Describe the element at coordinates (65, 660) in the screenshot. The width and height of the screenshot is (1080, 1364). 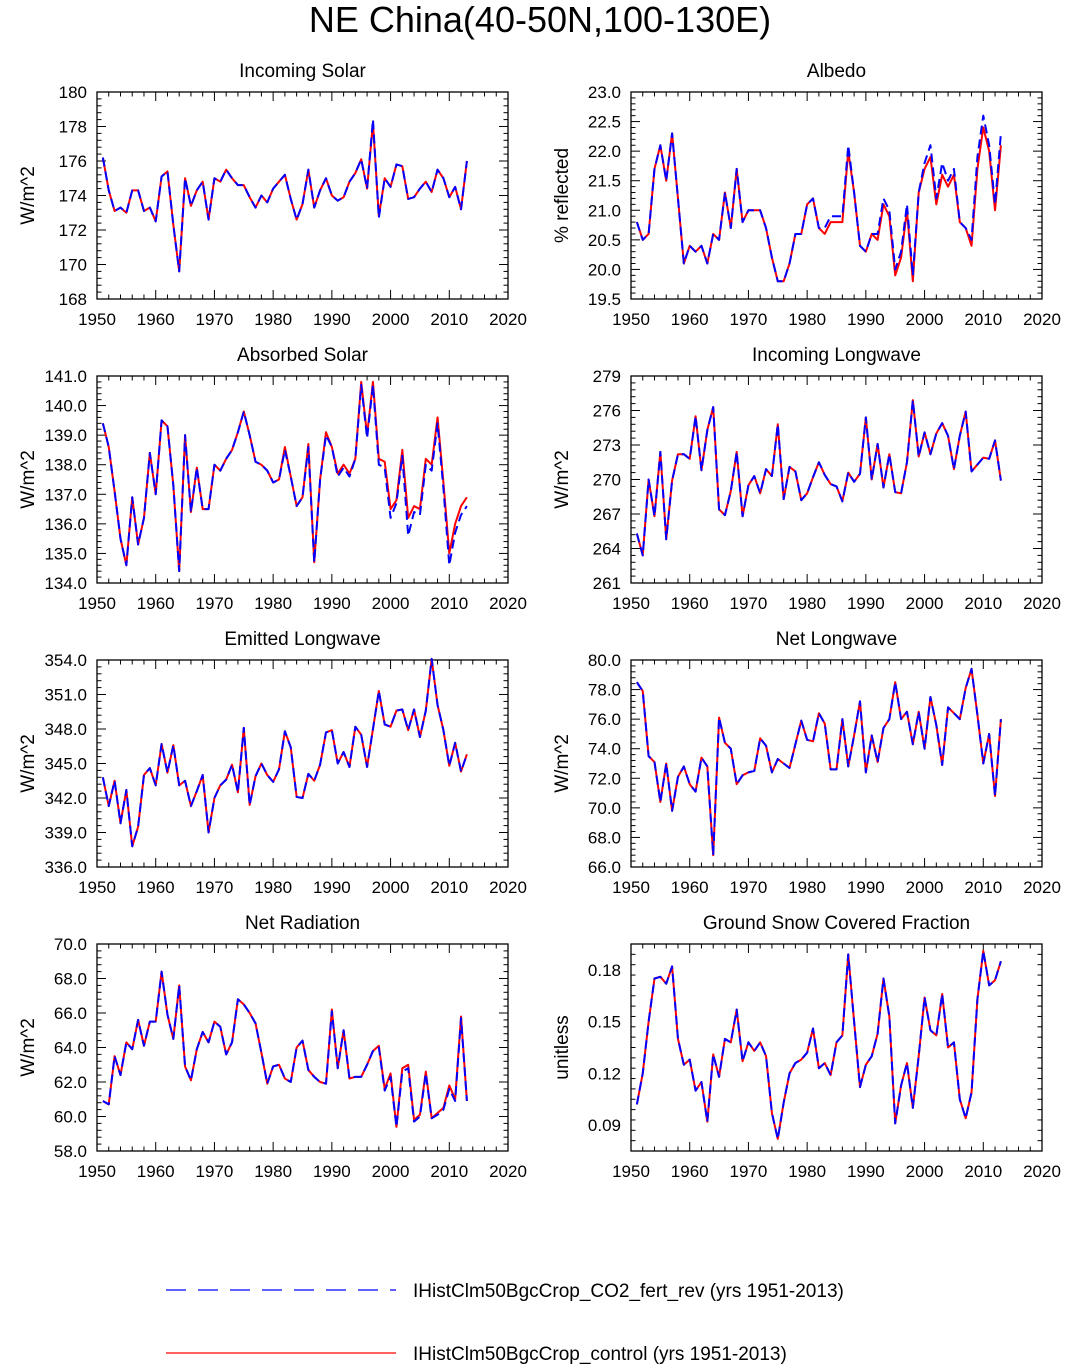
I see `y-tick-label: 354.0` at that location.